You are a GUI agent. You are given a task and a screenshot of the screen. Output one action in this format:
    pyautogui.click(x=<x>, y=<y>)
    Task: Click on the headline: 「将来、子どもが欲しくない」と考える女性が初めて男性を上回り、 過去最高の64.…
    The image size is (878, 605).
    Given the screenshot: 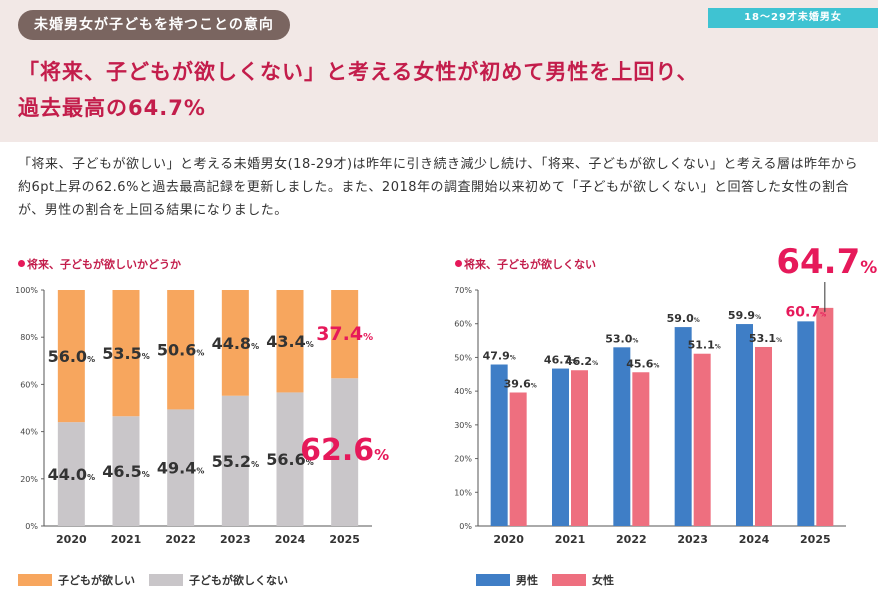 What is the action you would take?
    pyautogui.click(x=438, y=90)
    